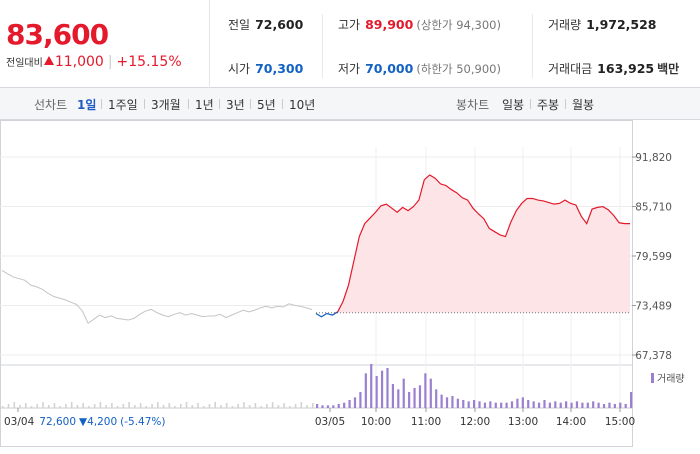 This screenshot has height=454, width=700. Describe the element at coordinates (513, 105) in the screenshot. I see `candle-tab-daily: 일봉` at that location.